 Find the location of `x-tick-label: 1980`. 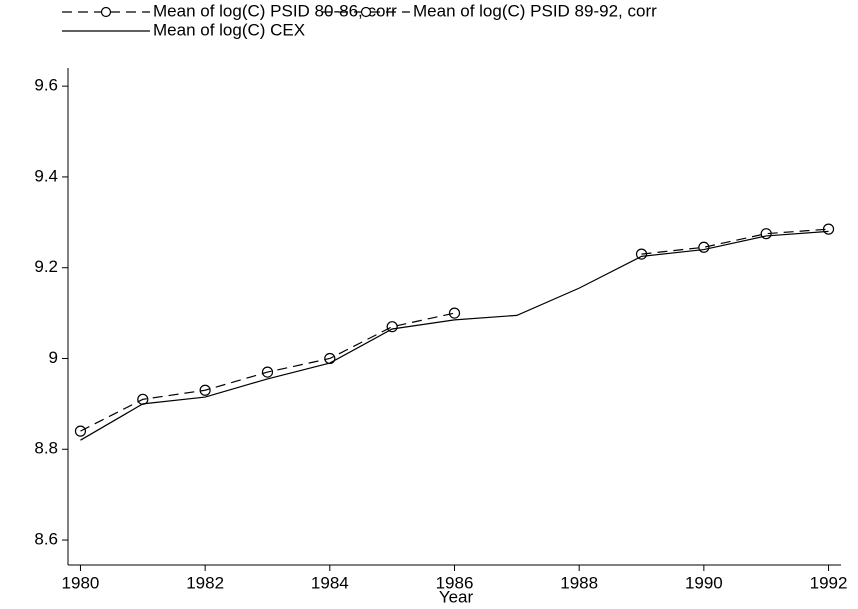

x-tick-label: 1980 is located at coordinates (81, 582).